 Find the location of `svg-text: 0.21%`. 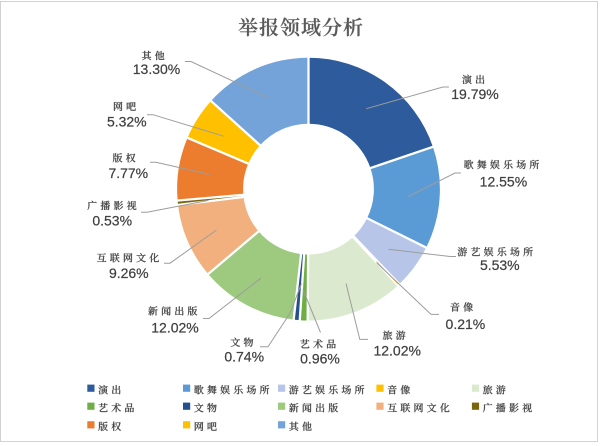

svg-text: 0.21% is located at coordinates (466, 324).